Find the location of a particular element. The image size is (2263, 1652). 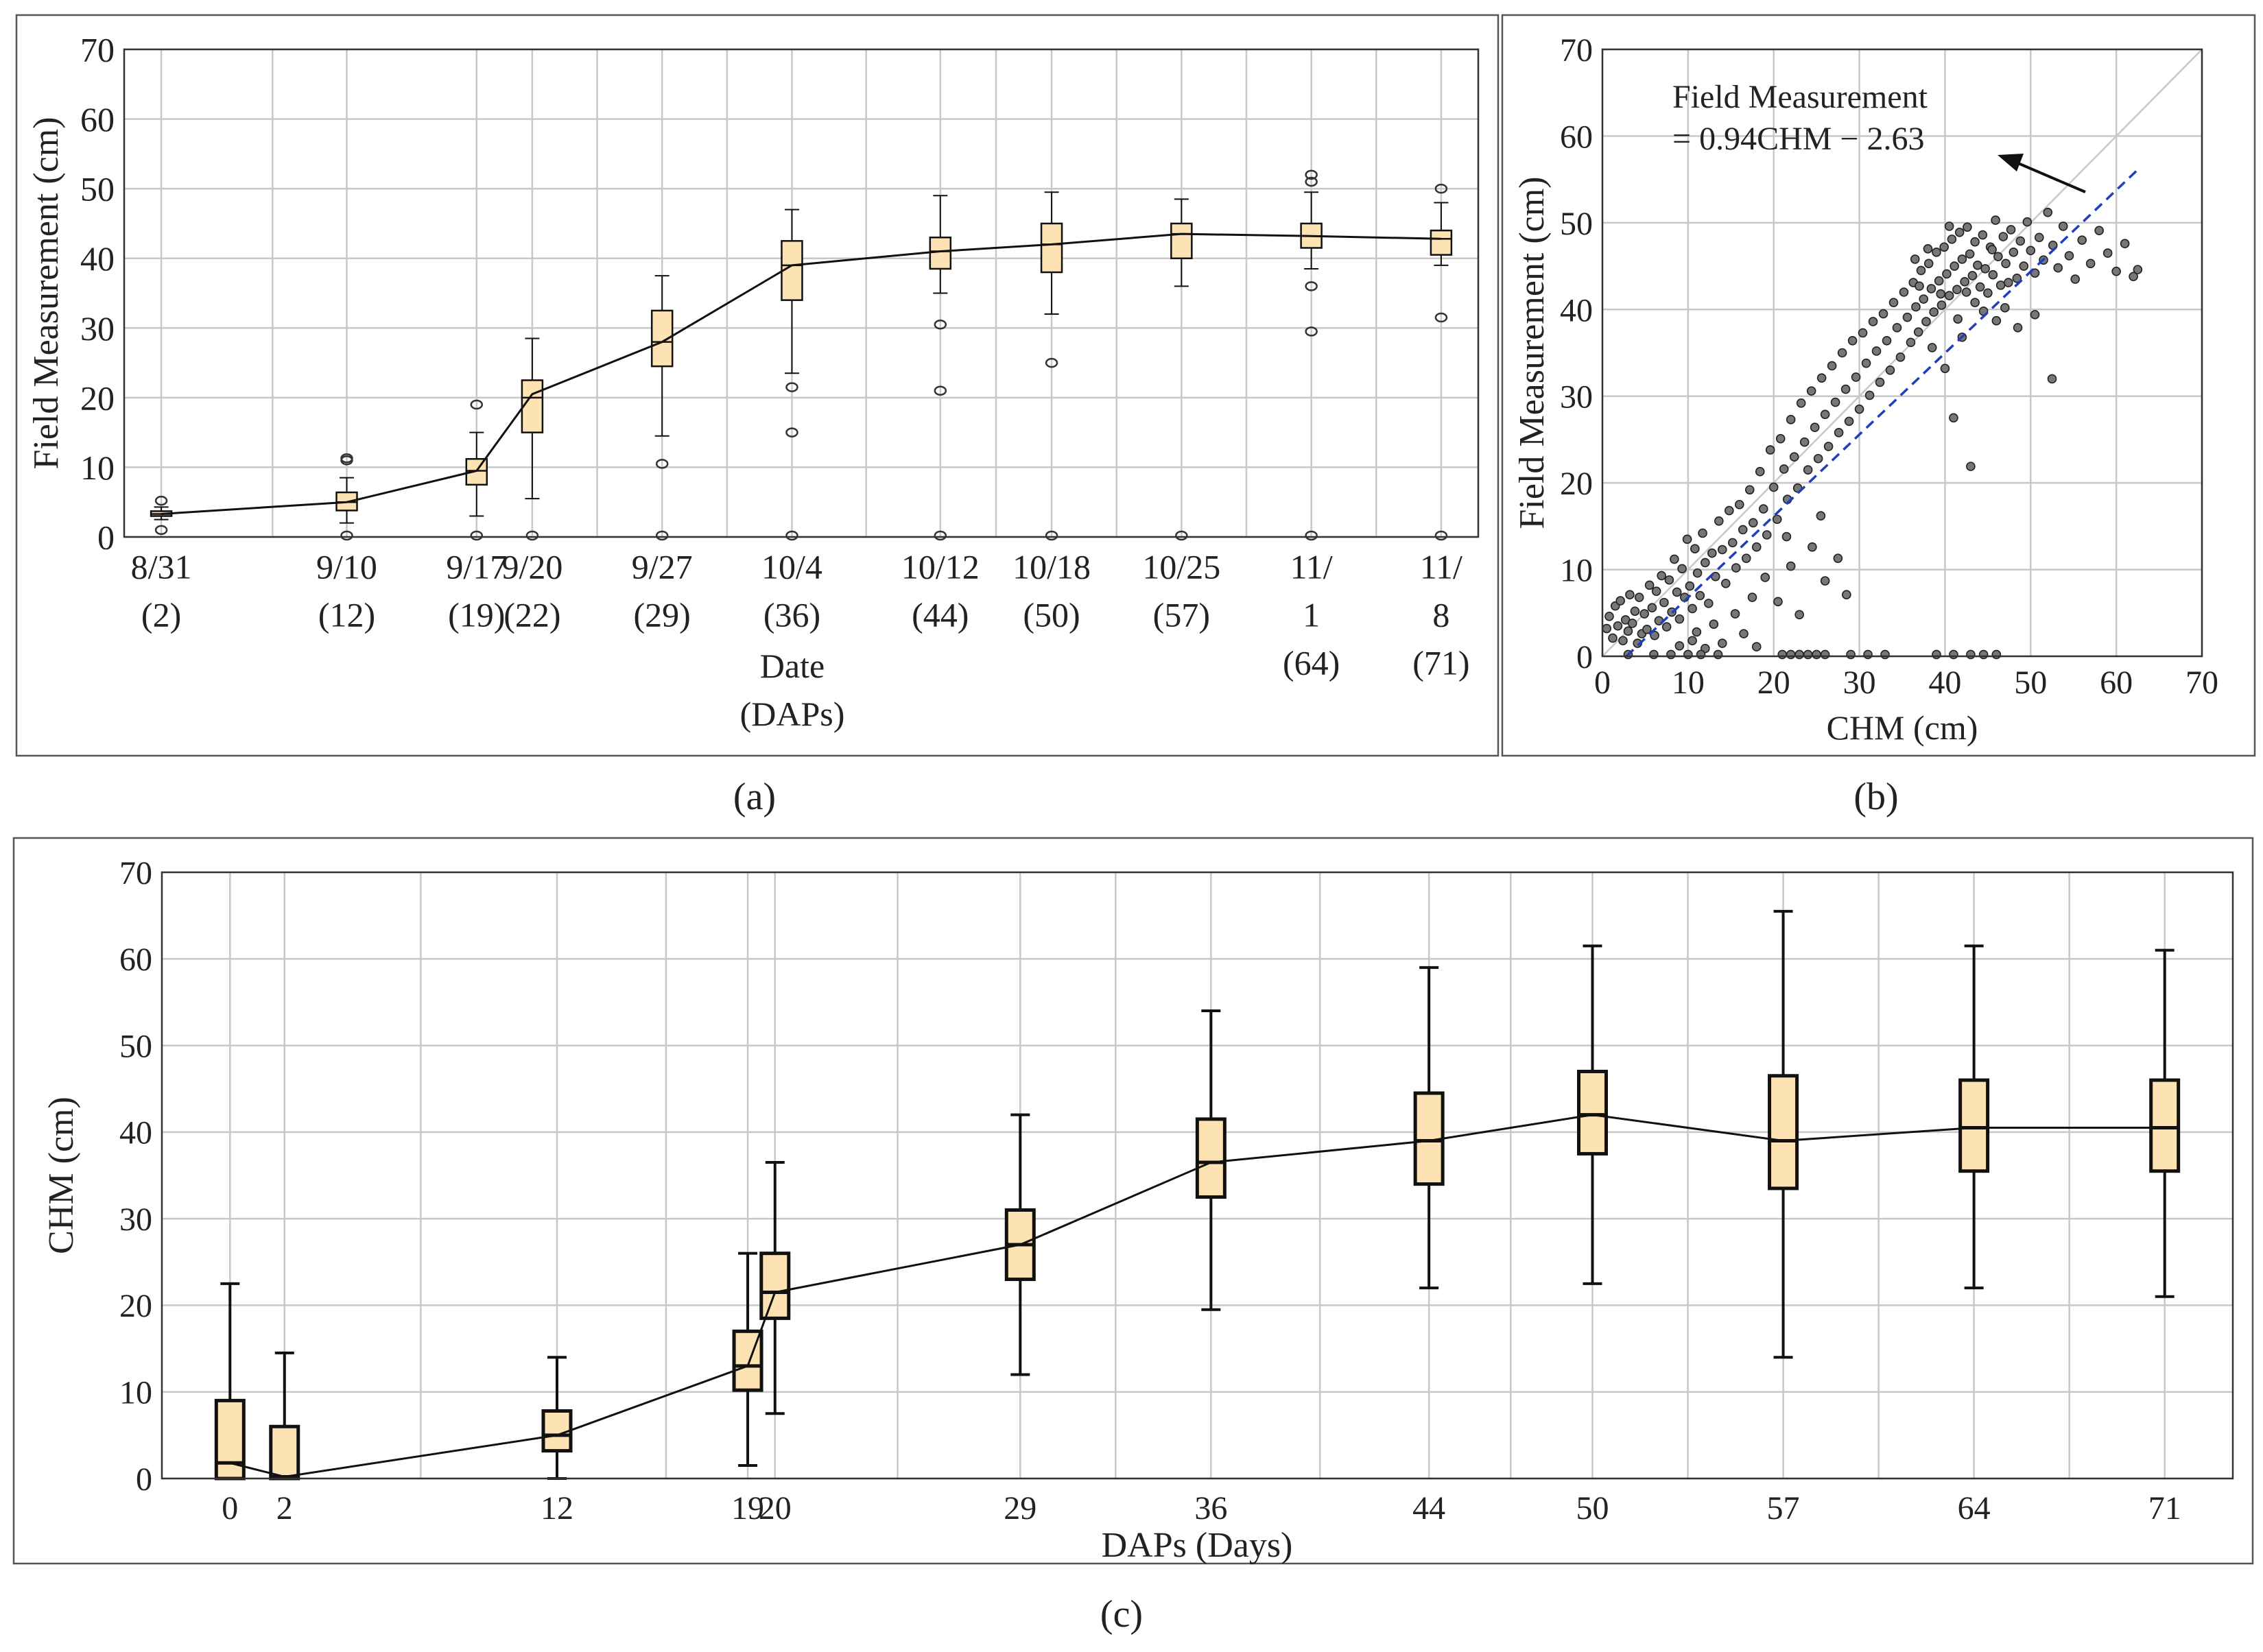

x-tick-label: 20 is located at coordinates (1773, 683).